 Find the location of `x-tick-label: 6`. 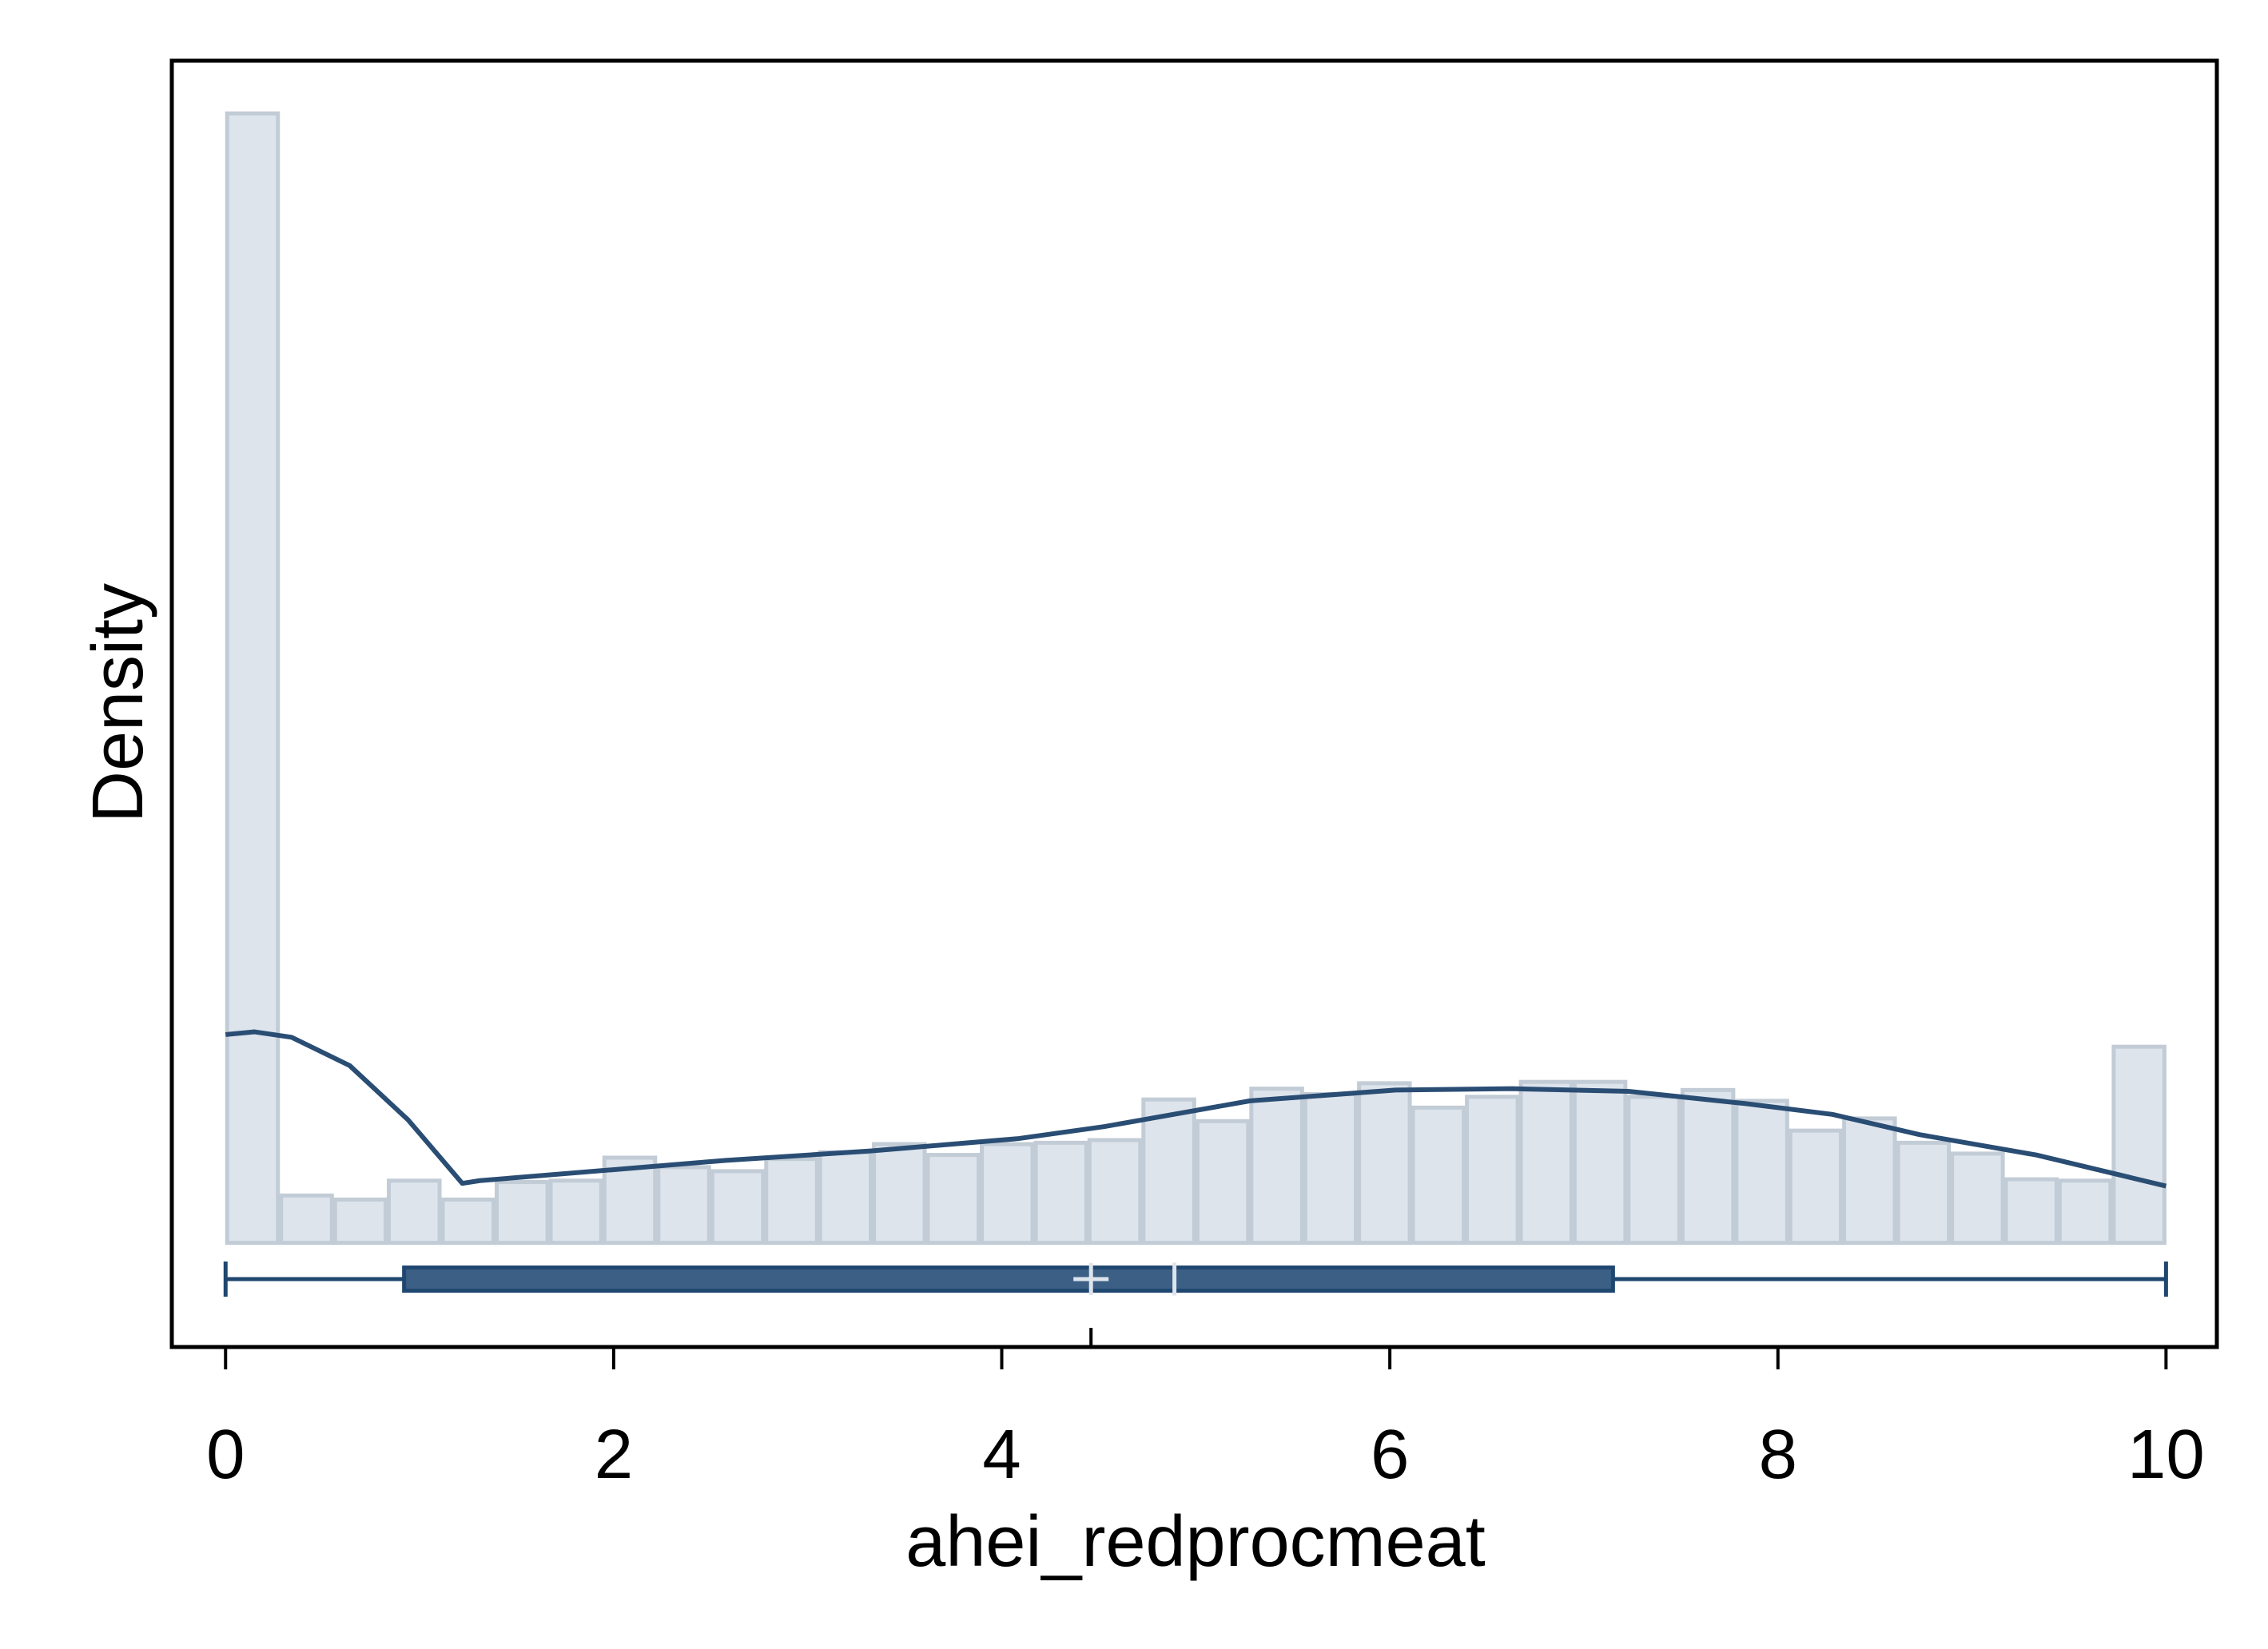

x-tick-label: 6 is located at coordinates (1390, 1454).